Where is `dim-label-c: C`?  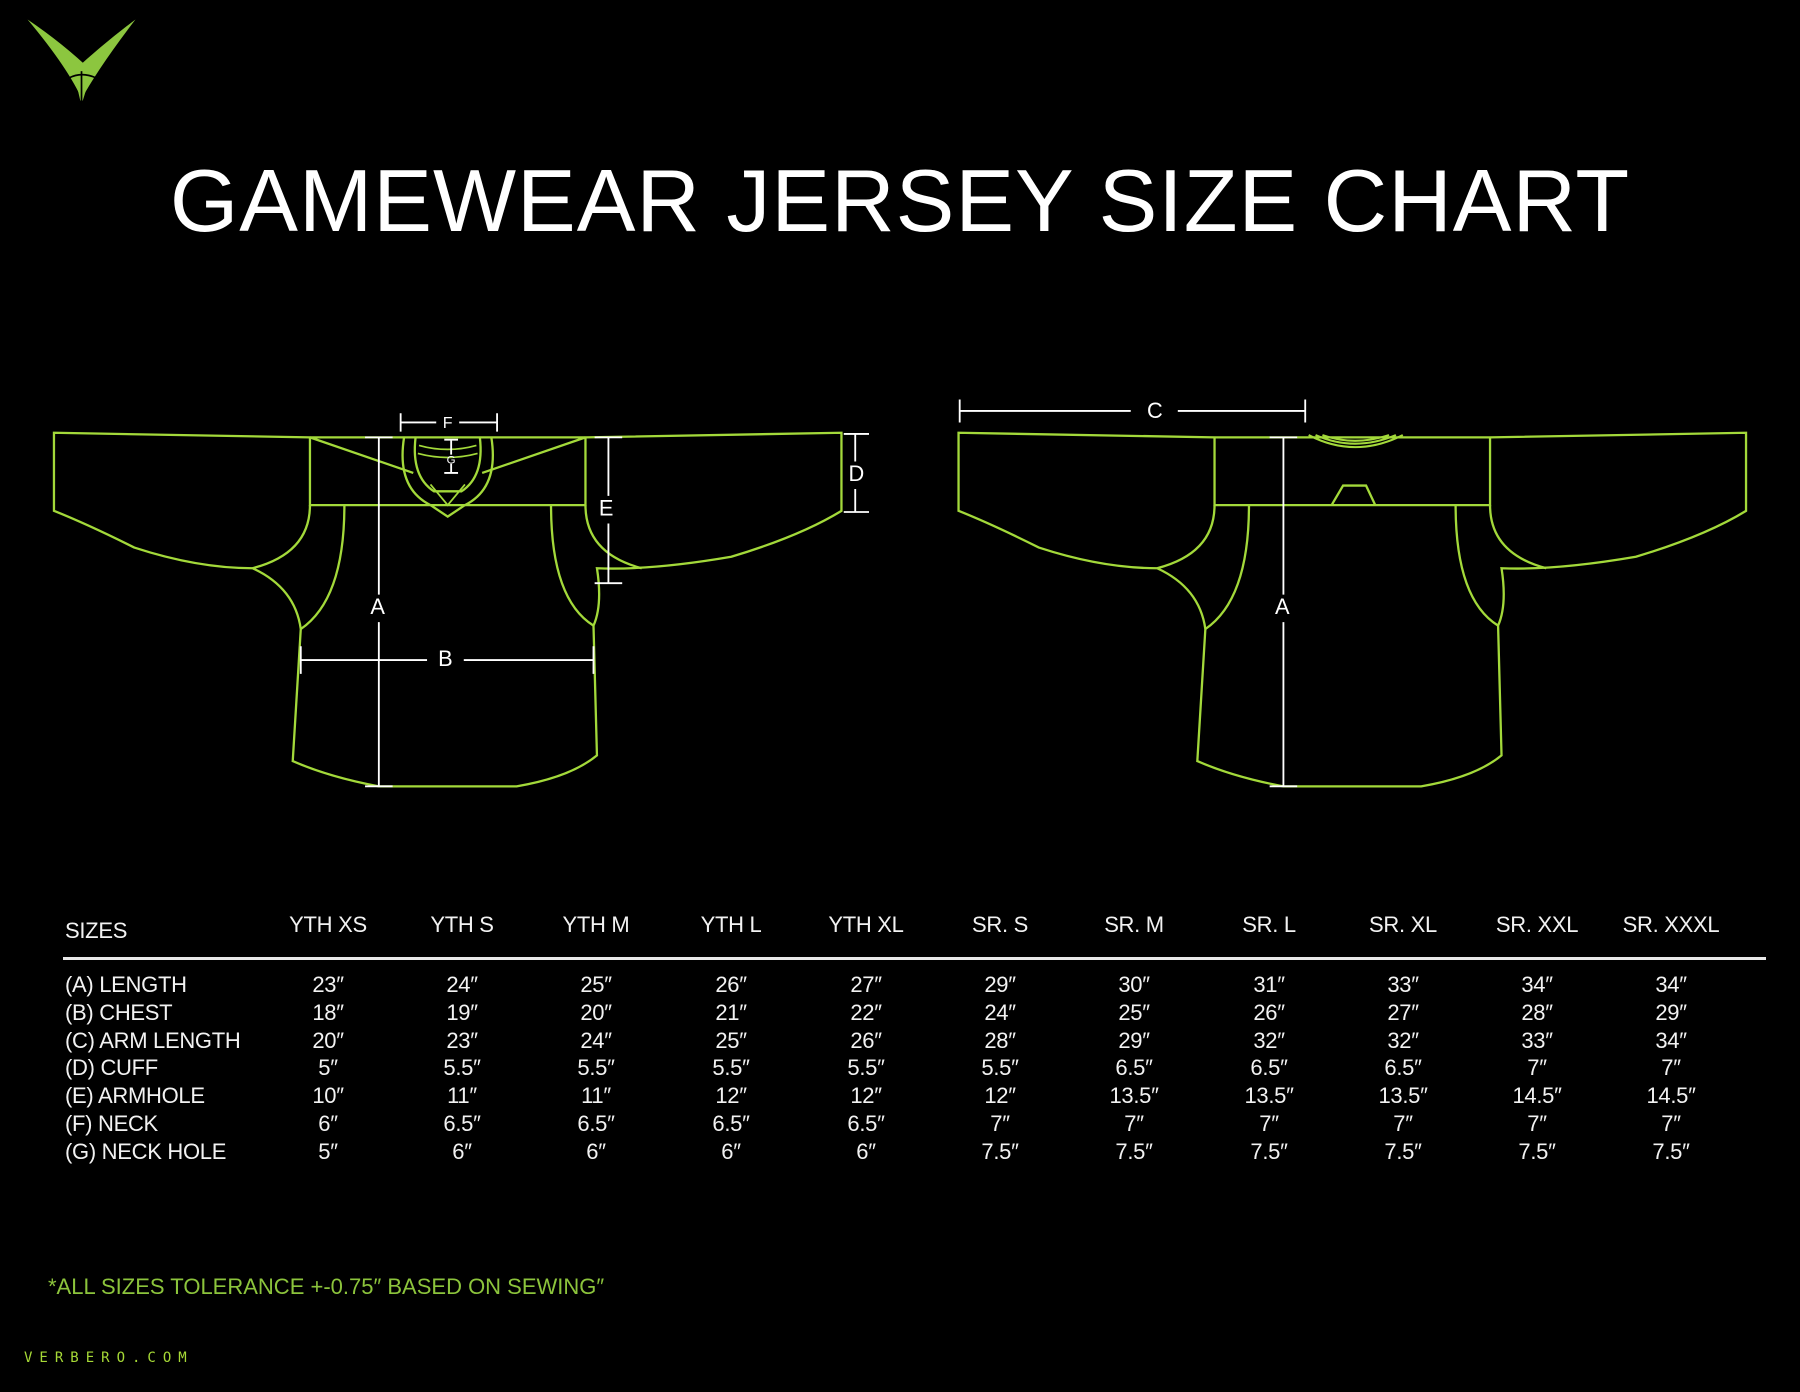 dim-label-c: C is located at coordinates (1155, 410).